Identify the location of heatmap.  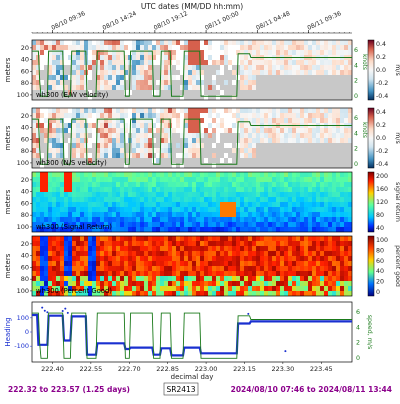
(192, 202).